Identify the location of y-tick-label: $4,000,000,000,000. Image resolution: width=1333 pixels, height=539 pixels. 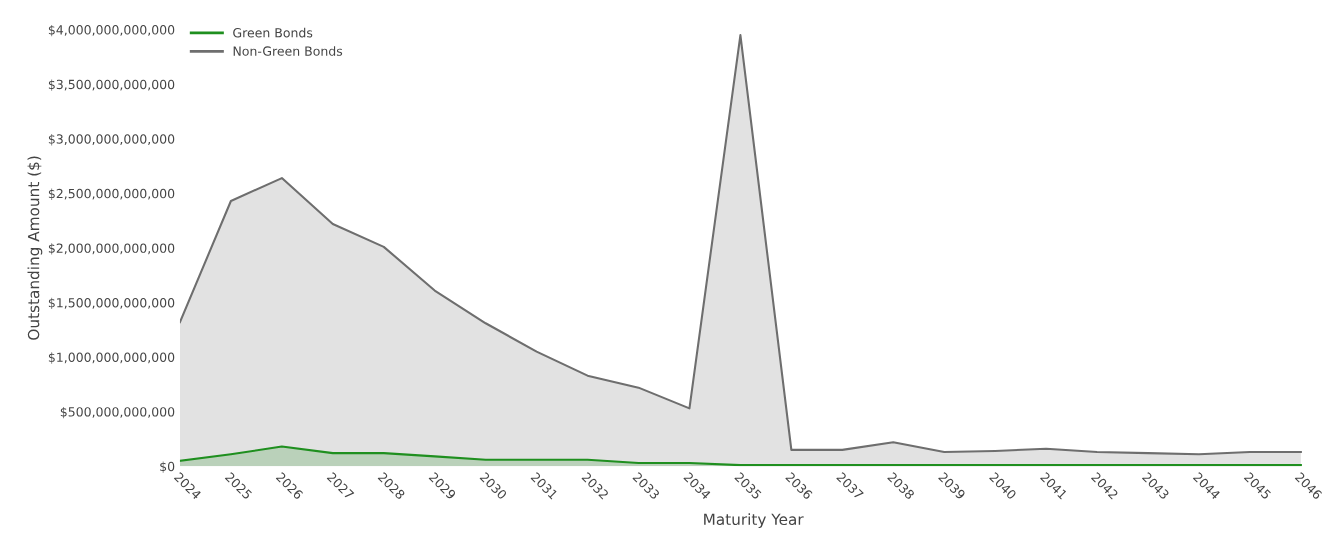
(111, 30).